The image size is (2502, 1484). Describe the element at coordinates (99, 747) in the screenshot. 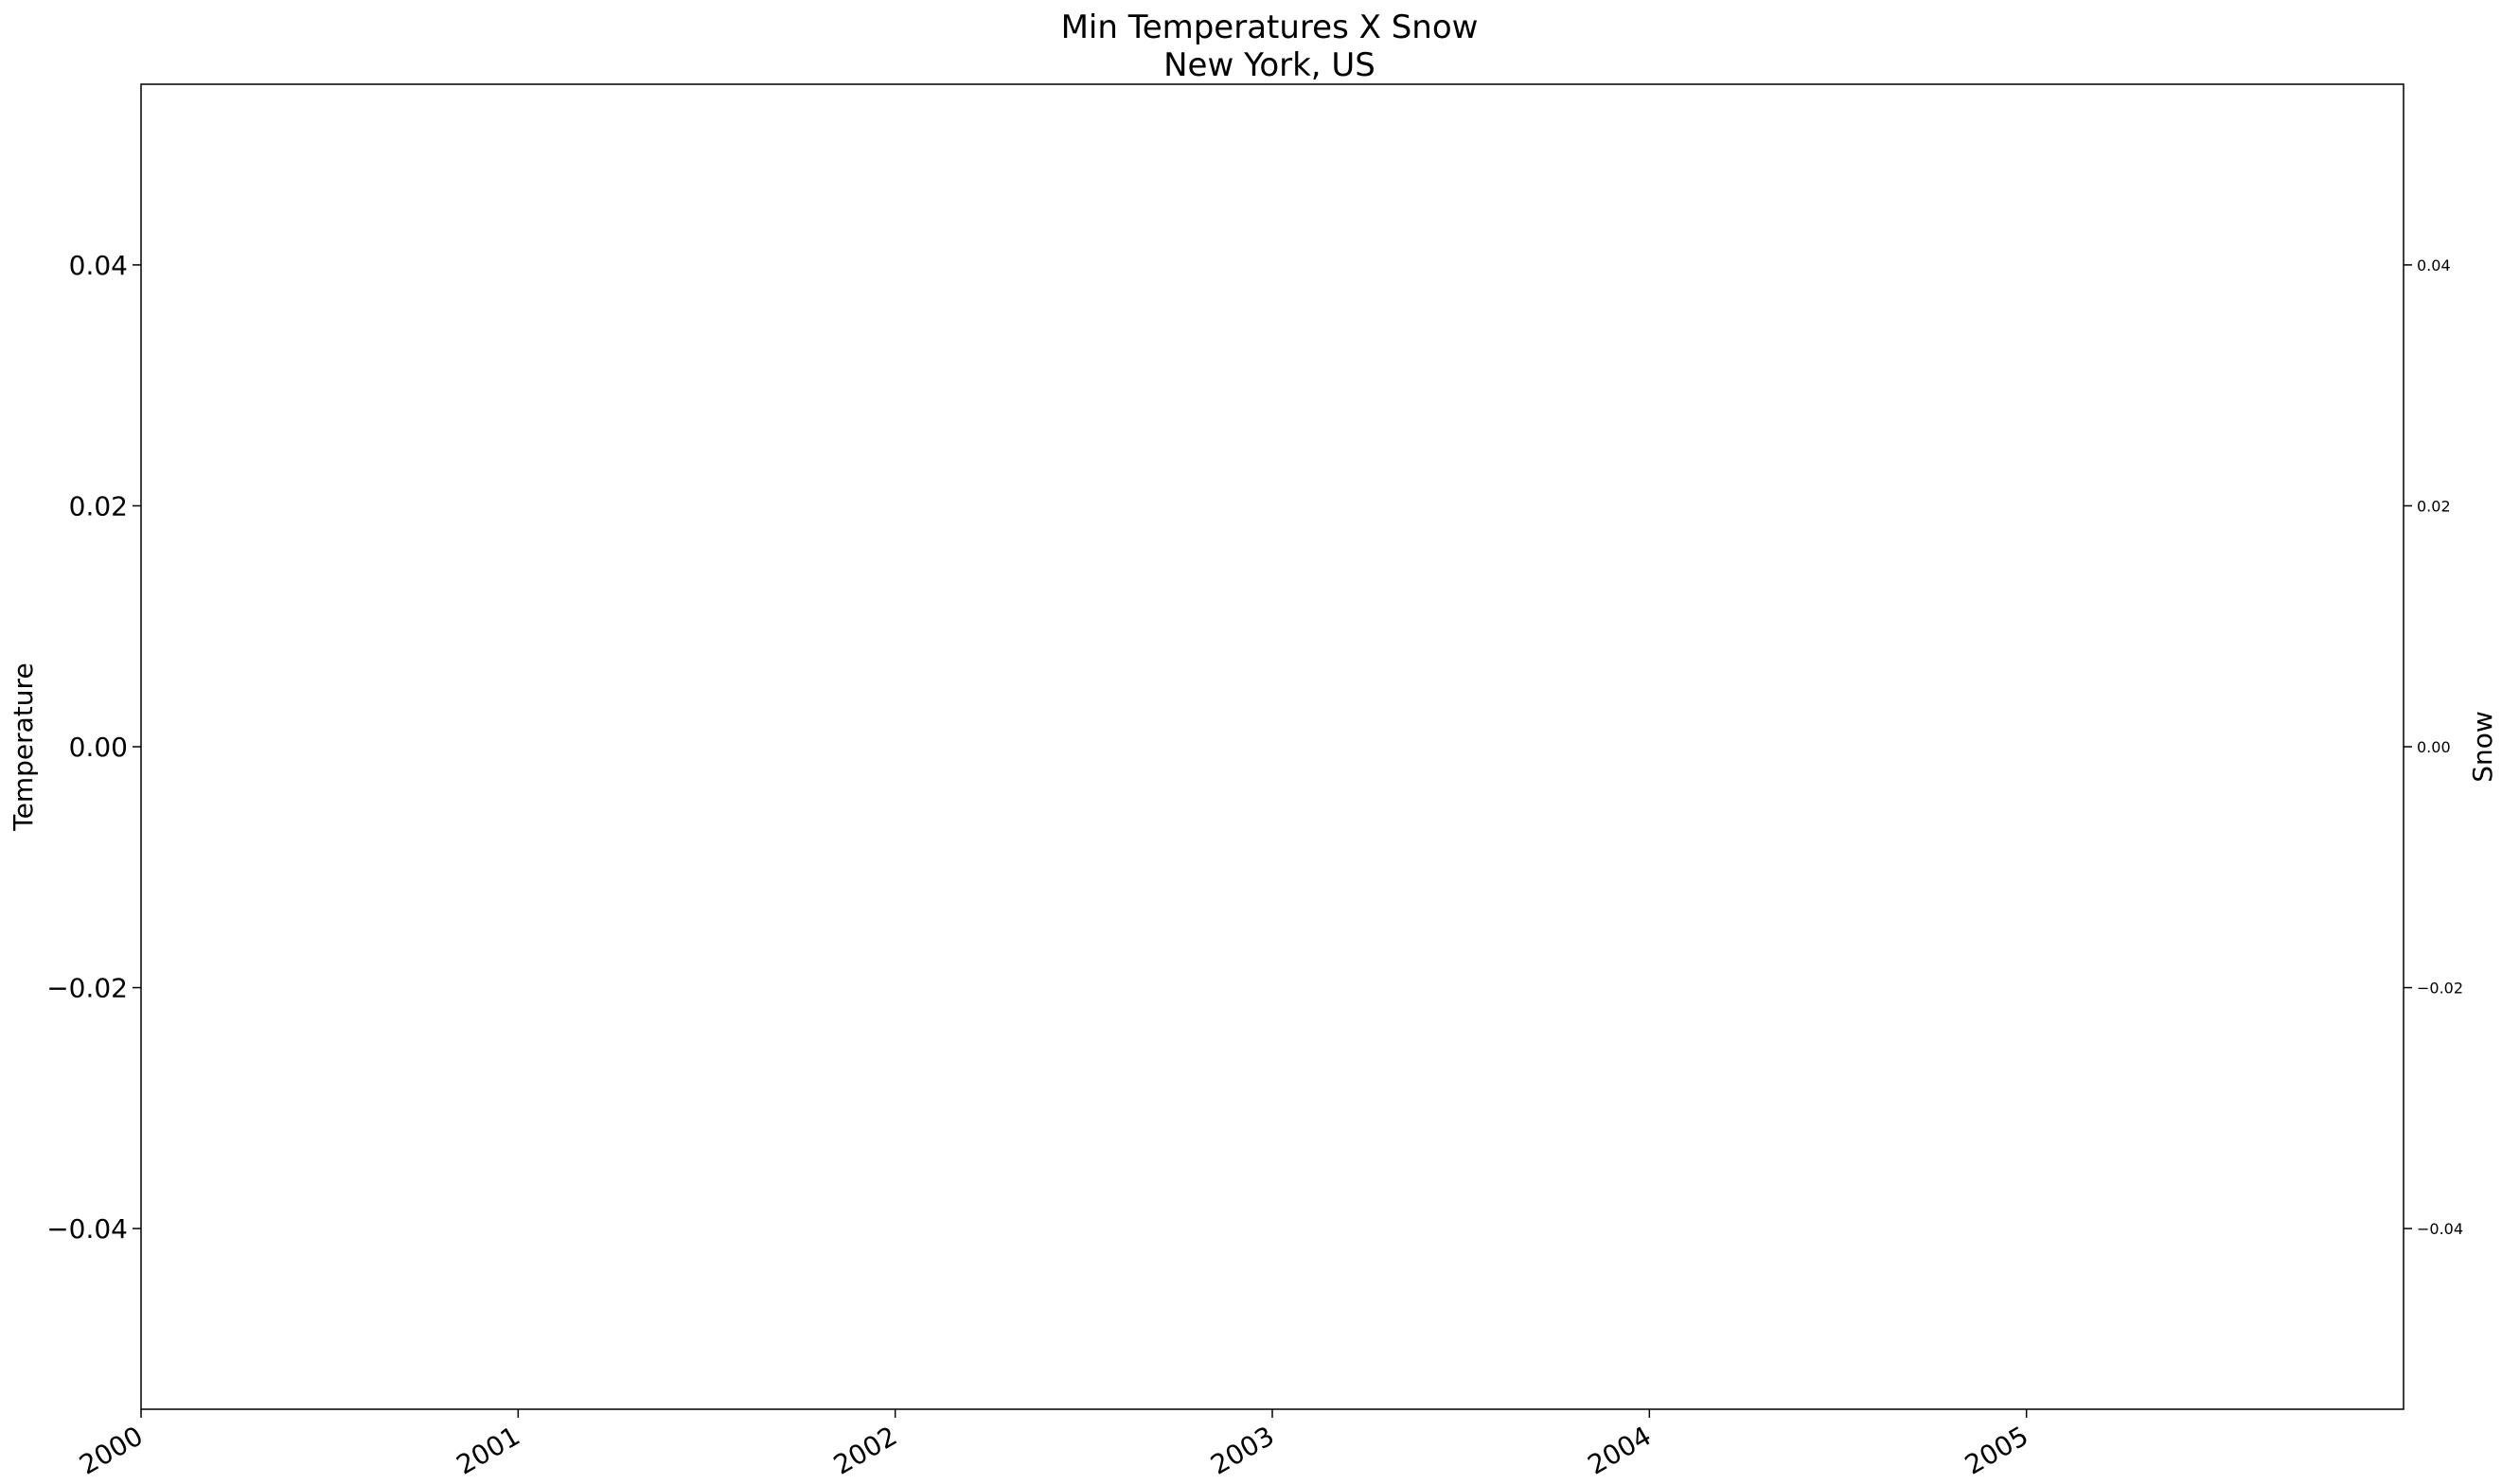

I see `left-tick-label: 0.00` at that location.